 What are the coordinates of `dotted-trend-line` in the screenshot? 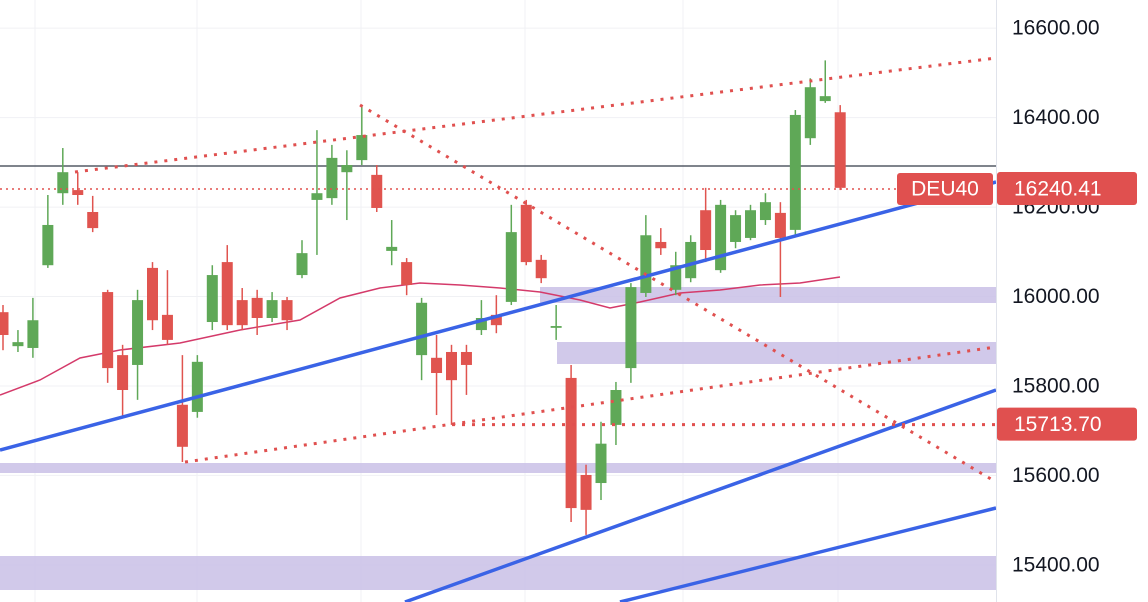 It's located at (590, 404).